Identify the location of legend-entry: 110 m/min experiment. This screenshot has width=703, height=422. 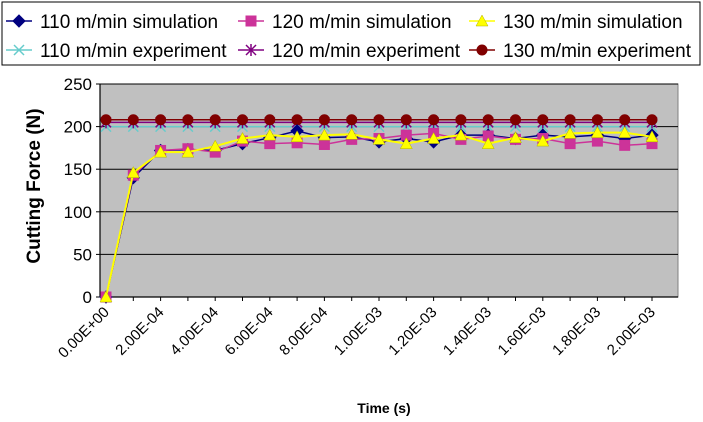
(116, 51).